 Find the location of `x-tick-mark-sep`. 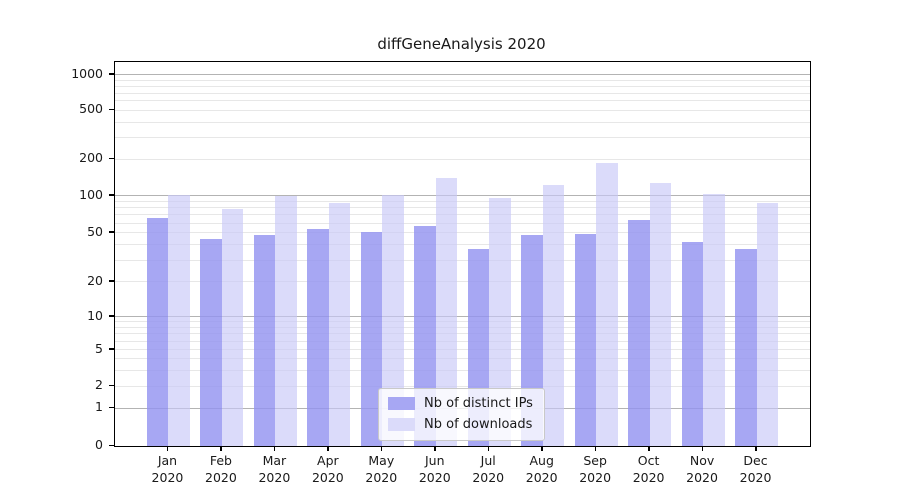

x-tick-mark-sep is located at coordinates (595, 448).